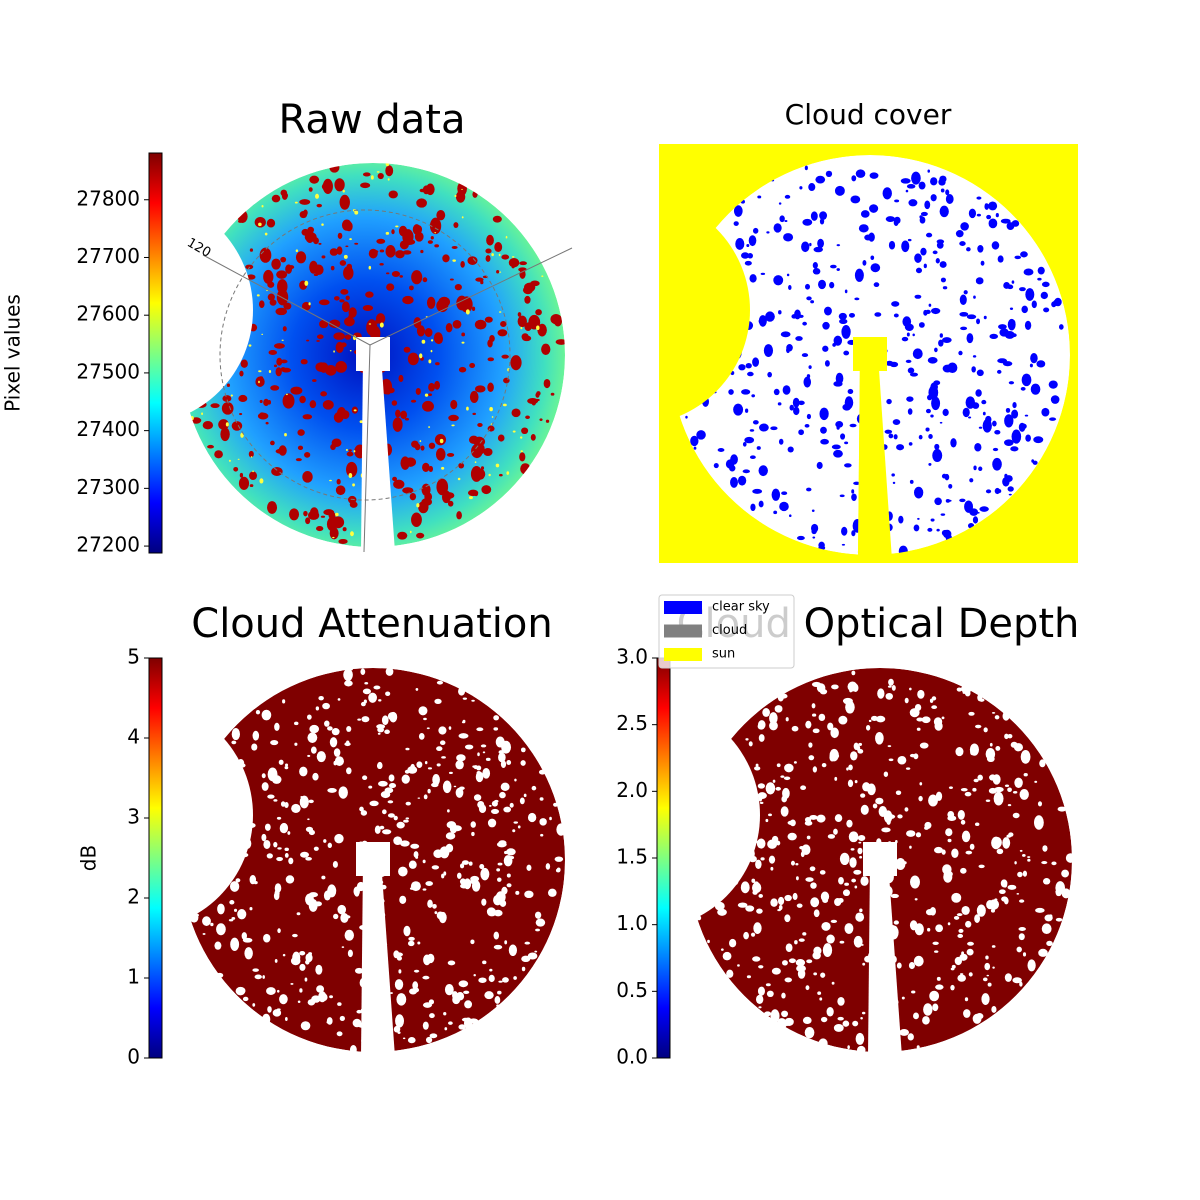  I want to click on colorbar-tick-label: 2, so click(133, 897).